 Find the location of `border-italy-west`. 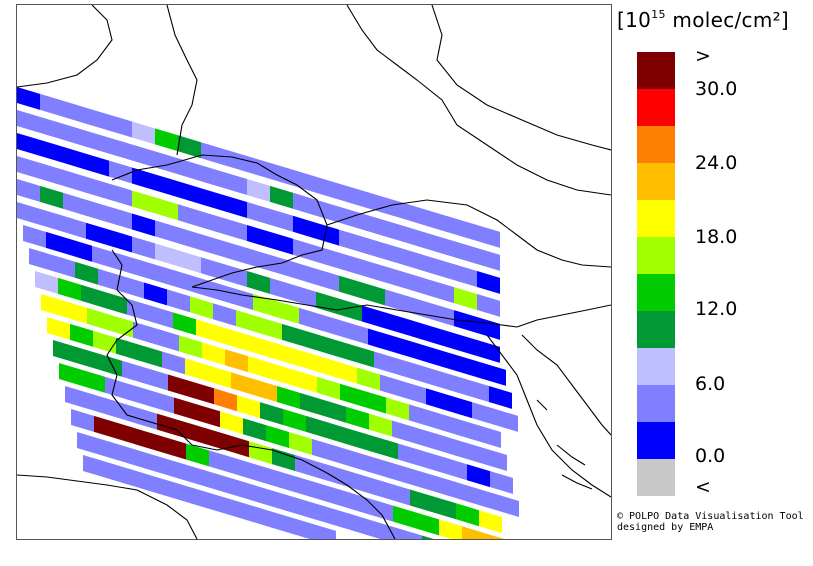

border-italy-west is located at coordinates (149, 347).